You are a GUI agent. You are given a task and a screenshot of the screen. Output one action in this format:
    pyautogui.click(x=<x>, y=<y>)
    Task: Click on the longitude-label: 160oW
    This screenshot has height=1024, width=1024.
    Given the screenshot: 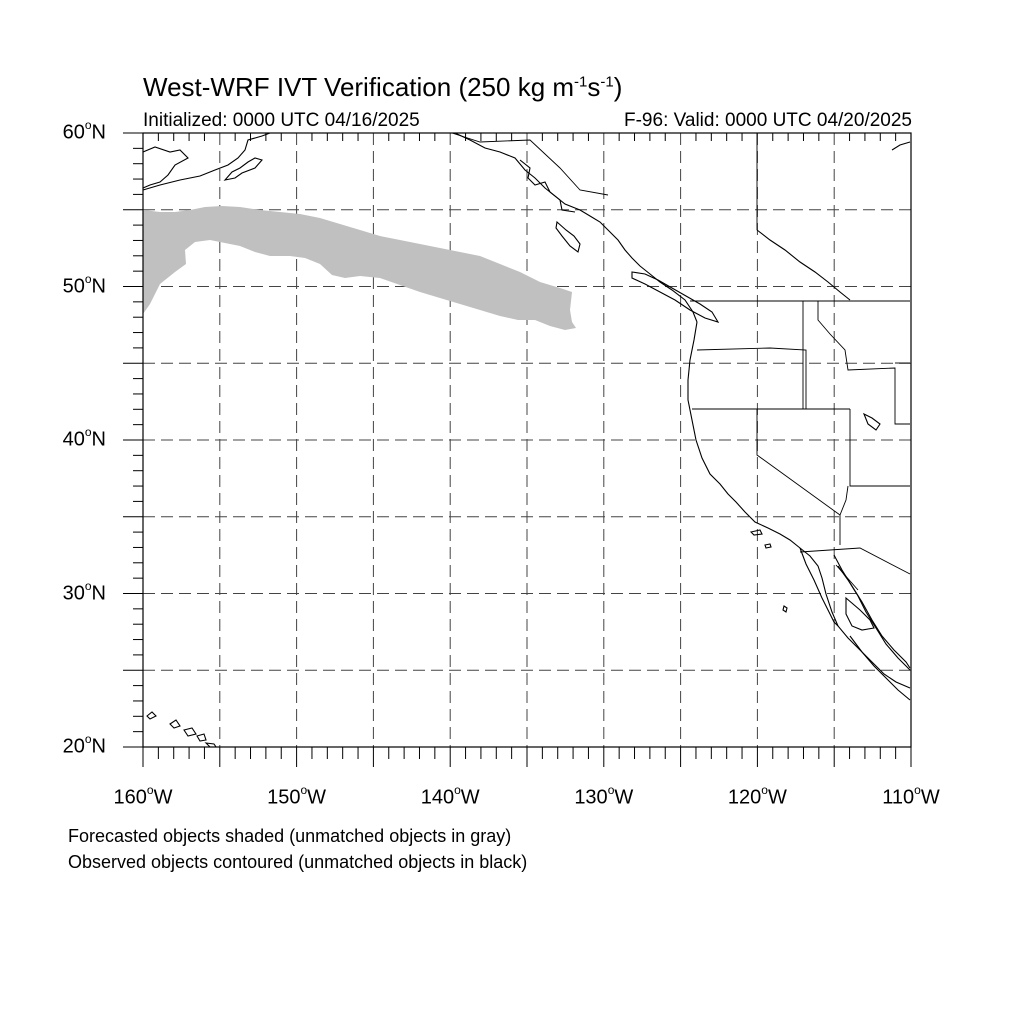 What is the action you would take?
    pyautogui.click(x=143, y=796)
    